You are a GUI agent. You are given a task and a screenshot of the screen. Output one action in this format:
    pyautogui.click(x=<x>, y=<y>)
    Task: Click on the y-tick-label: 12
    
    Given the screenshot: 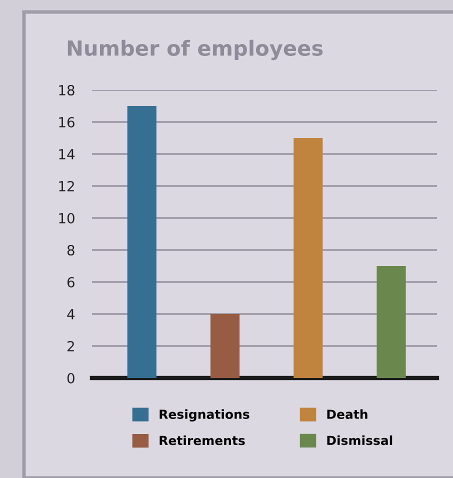 What is the action you would take?
    pyautogui.click(x=66, y=186)
    